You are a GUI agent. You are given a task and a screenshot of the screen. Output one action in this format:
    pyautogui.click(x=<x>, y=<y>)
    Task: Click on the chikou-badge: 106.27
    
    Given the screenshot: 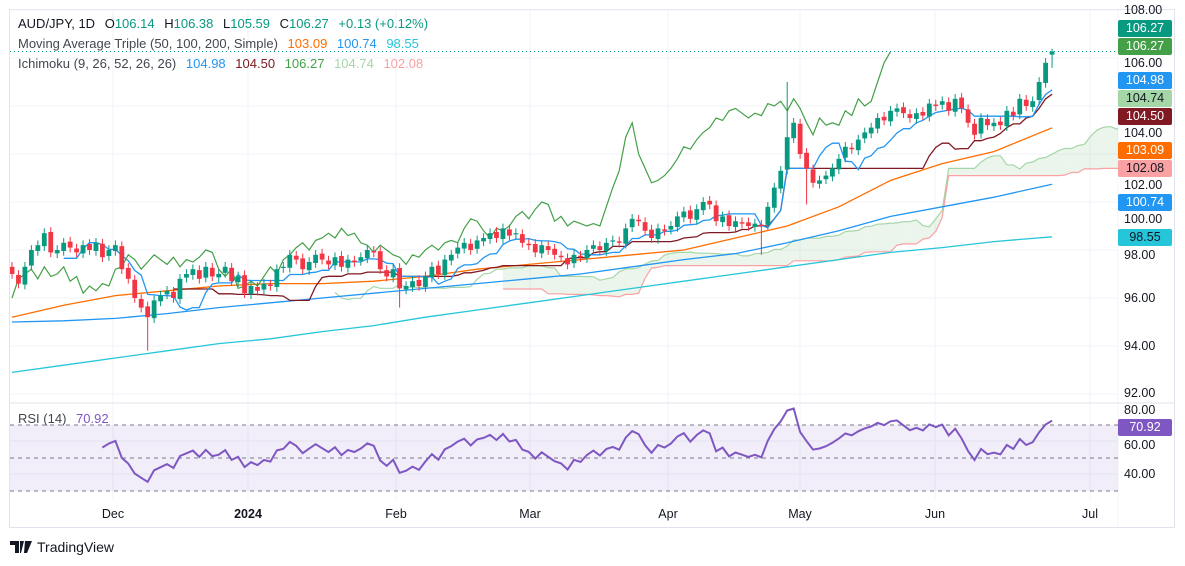 What is the action you would take?
    pyautogui.click(x=1145, y=46)
    